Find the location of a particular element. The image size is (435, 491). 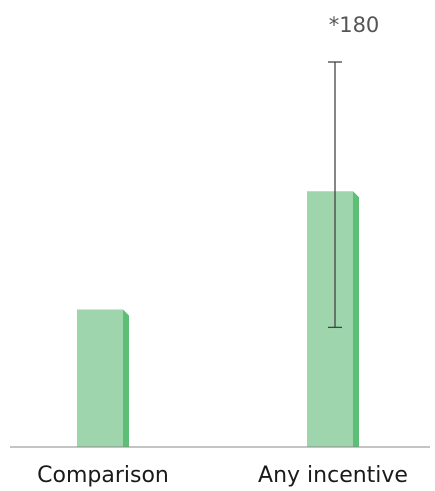

annotations-layer: *180 is located at coordinates (354, 25).